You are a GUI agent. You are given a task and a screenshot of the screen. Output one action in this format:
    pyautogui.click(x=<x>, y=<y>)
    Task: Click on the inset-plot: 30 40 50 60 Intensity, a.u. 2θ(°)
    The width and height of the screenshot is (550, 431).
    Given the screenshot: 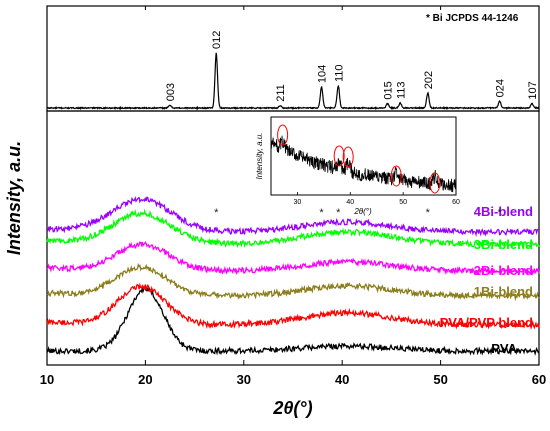 What is the action you would take?
    pyautogui.click(x=357, y=166)
    